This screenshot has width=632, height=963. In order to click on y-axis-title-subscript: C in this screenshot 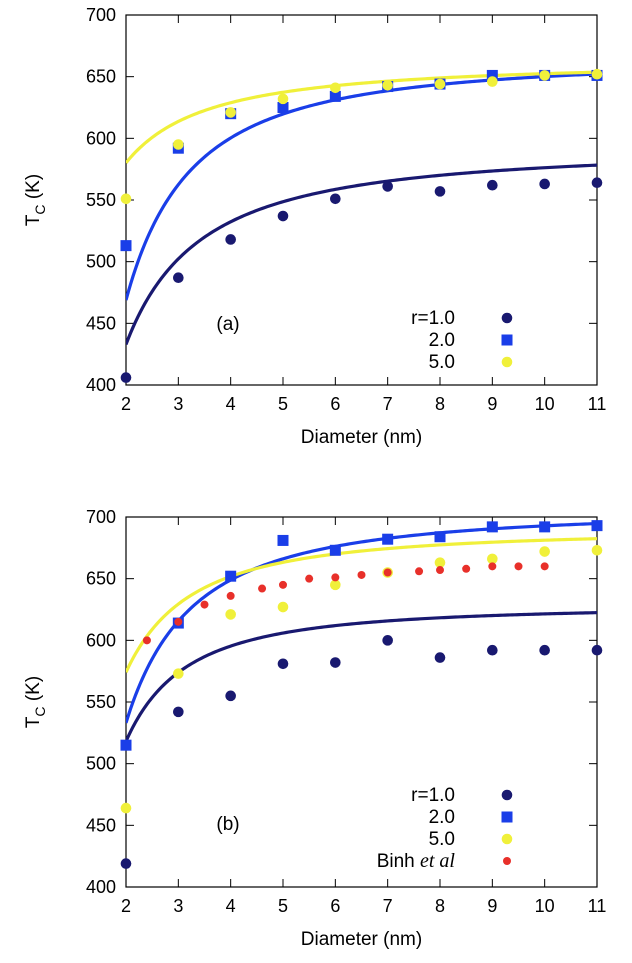, I will do `click(40, 209)`.